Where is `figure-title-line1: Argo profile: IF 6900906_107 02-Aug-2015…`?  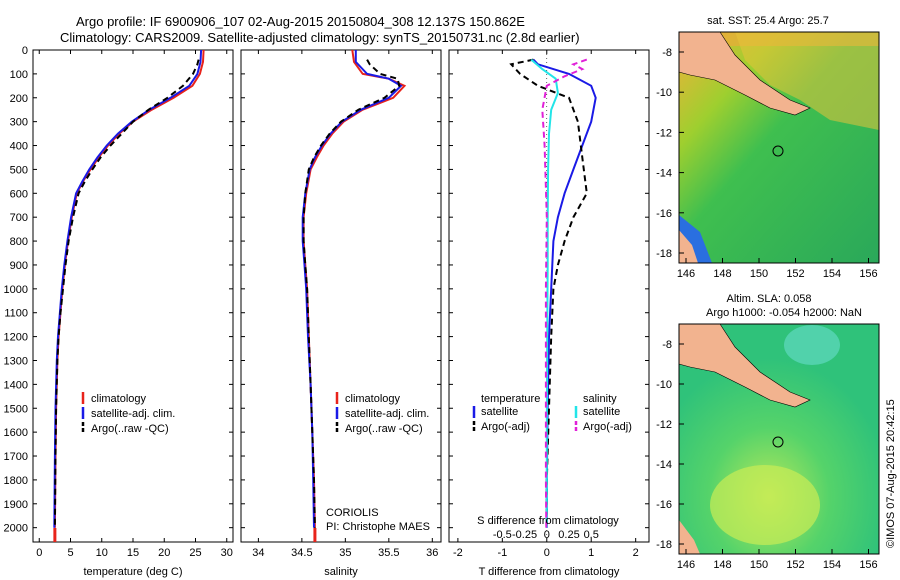
figure-title-line1: Argo profile: IF 6900906_107 02-Aug-2015… is located at coordinates (300, 21).